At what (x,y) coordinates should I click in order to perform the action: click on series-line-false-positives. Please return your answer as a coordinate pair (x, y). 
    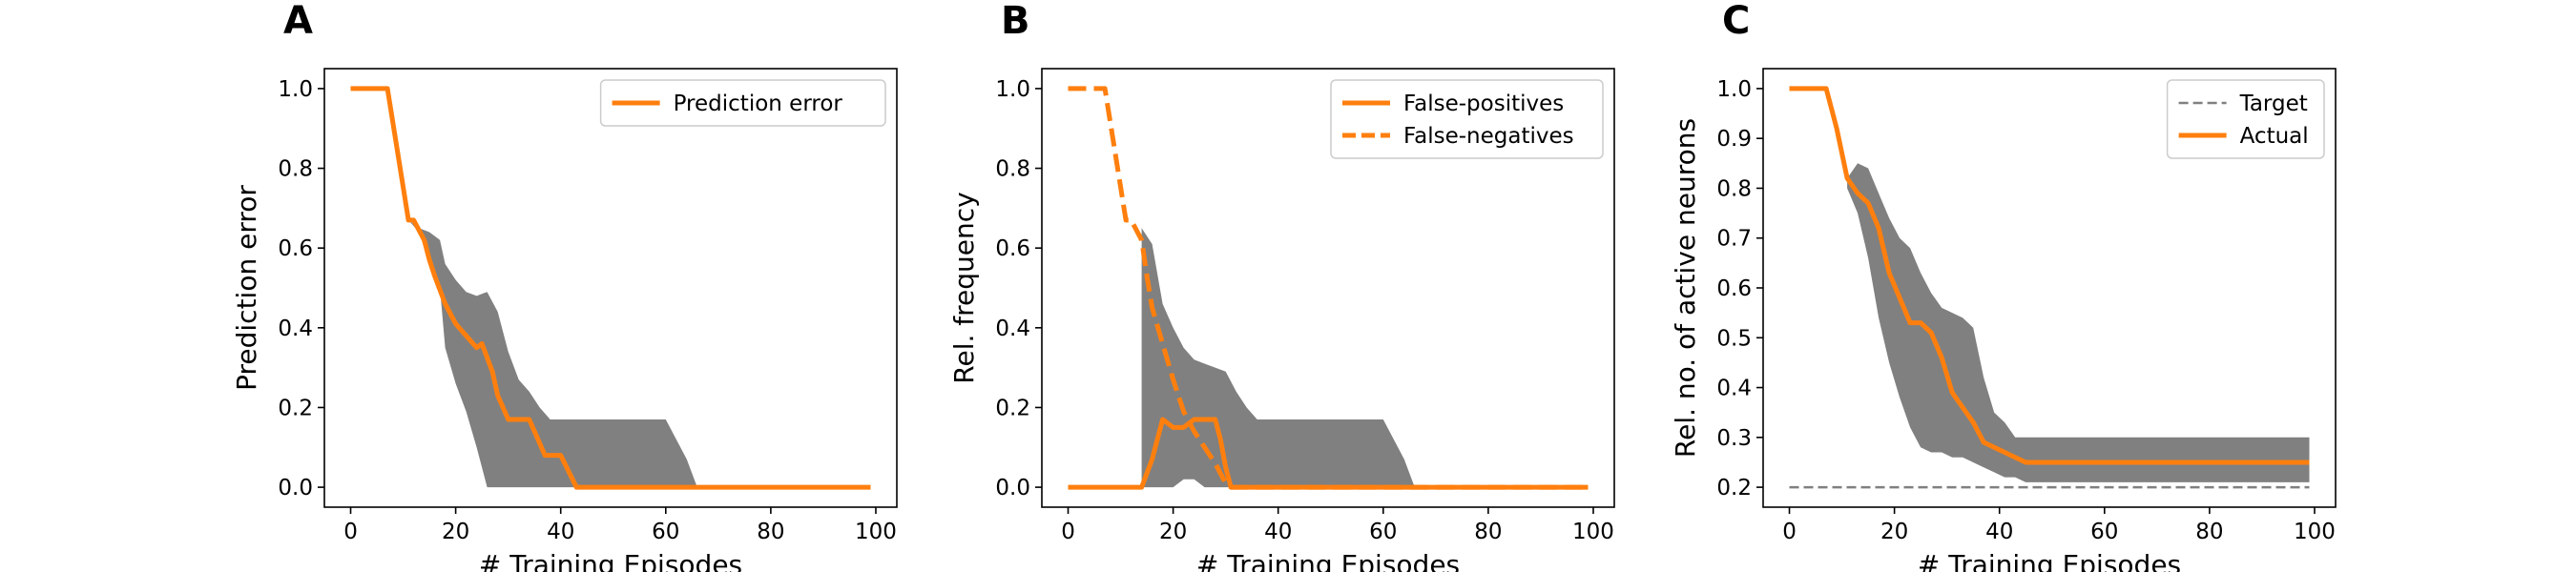
    Looking at the image, I should click on (1328, 453).